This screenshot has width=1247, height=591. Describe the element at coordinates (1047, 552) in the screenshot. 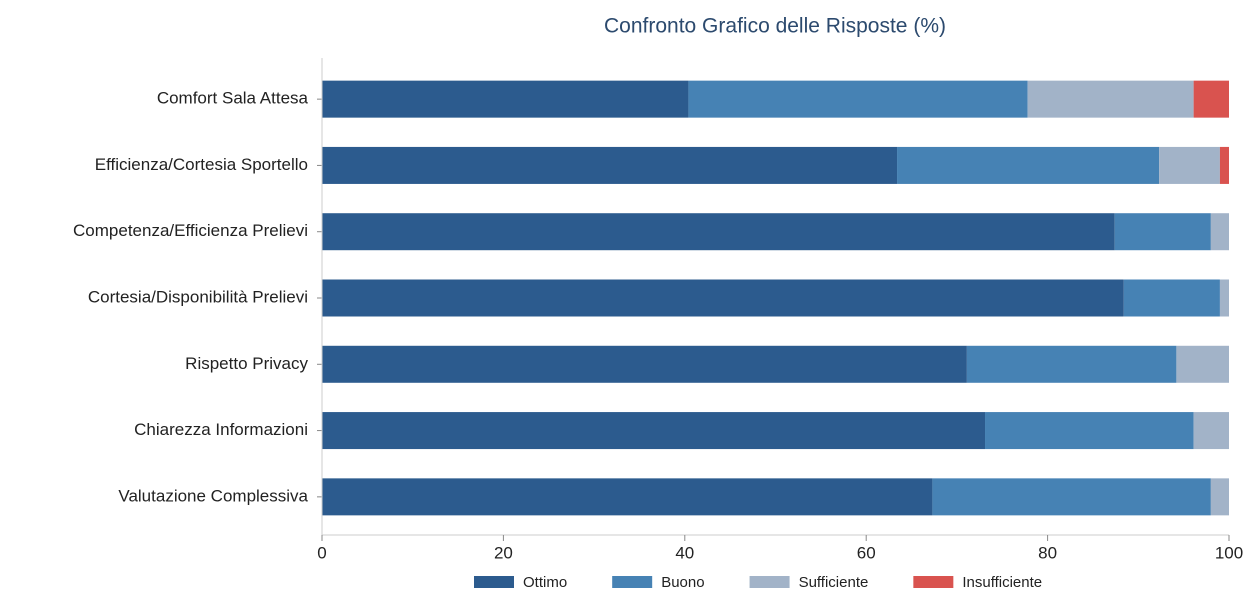

I see `x-tick-label: 80` at that location.